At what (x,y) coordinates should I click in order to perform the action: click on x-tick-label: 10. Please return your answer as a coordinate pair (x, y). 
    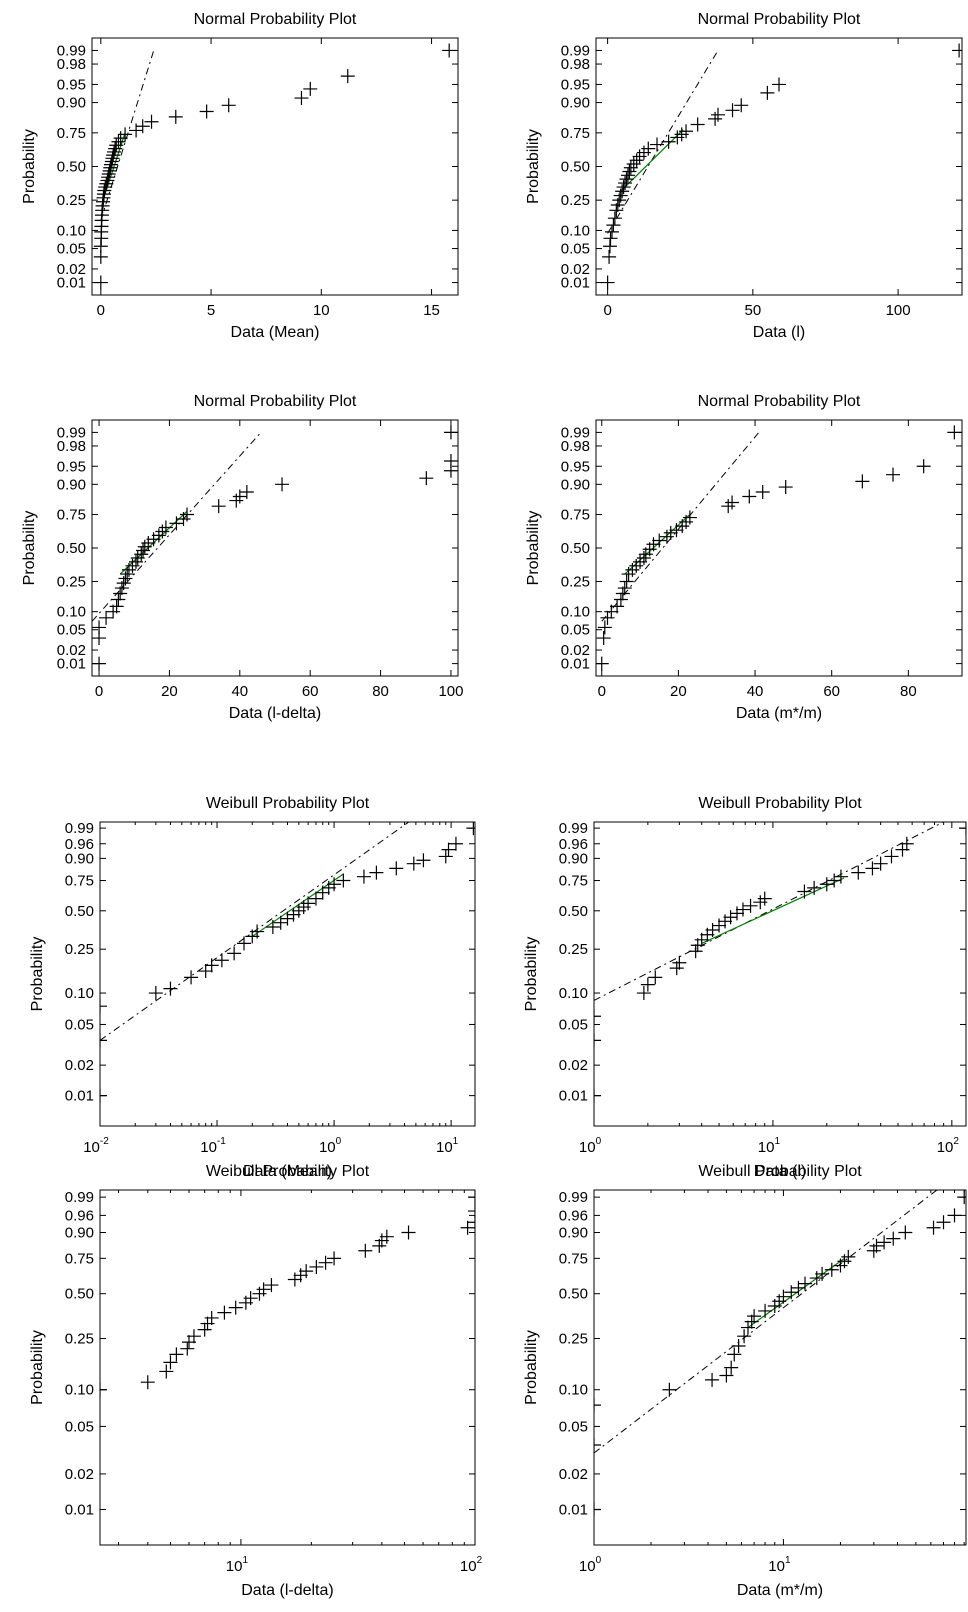
    Looking at the image, I should click on (321, 310).